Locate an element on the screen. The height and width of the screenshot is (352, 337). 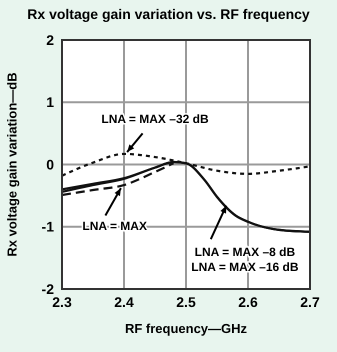
y-axis-title: Rx voltage gain variation—dB is located at coordinates (12, 164).